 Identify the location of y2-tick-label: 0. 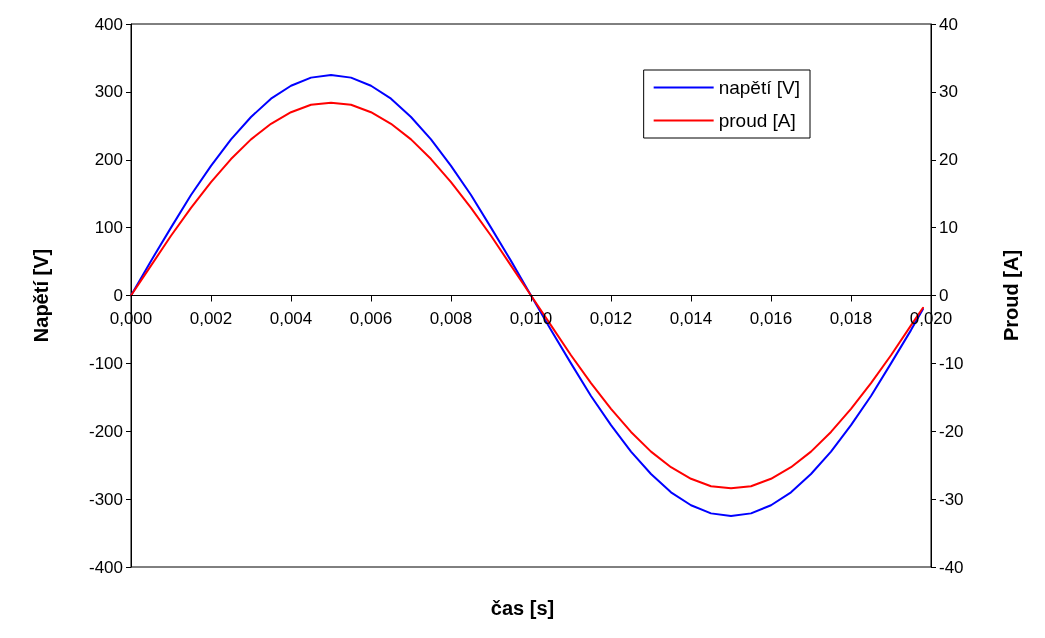
(944, 295).